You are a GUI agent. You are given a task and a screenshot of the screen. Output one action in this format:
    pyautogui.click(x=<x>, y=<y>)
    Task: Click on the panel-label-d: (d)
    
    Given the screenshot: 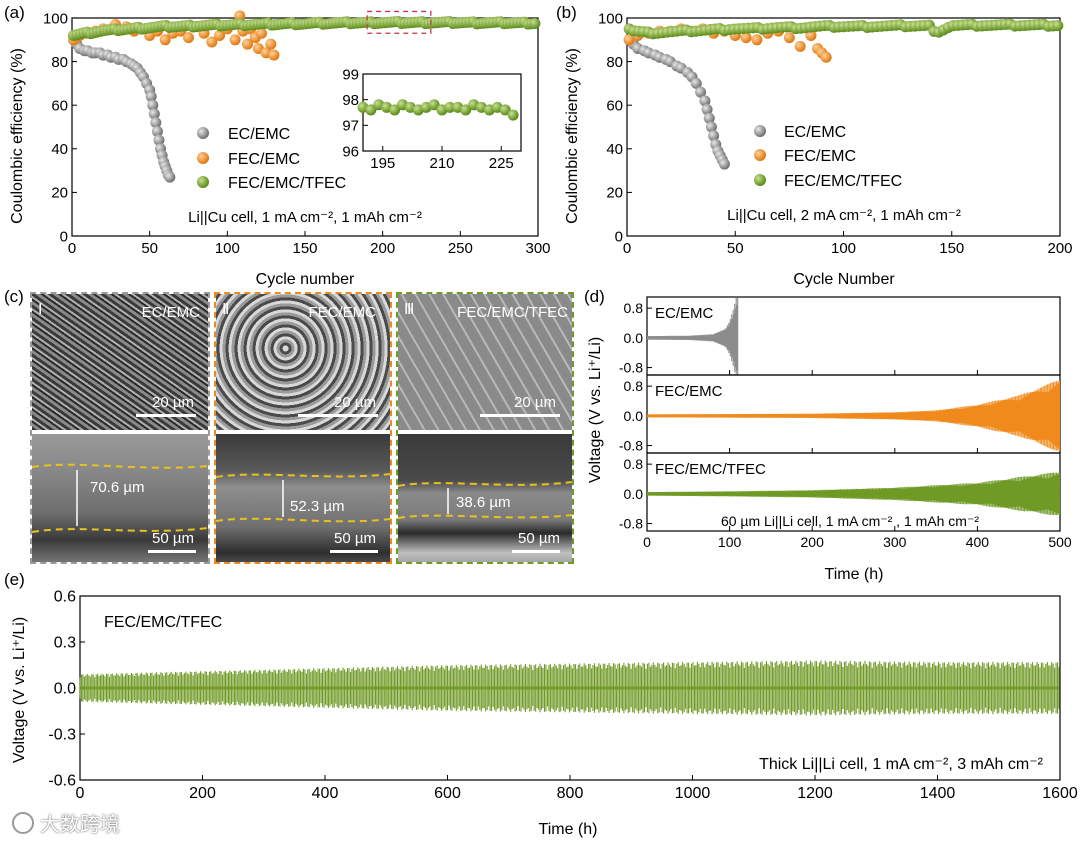 What is the action you would take?
    pyautogui.click(x=594, y=296)
    